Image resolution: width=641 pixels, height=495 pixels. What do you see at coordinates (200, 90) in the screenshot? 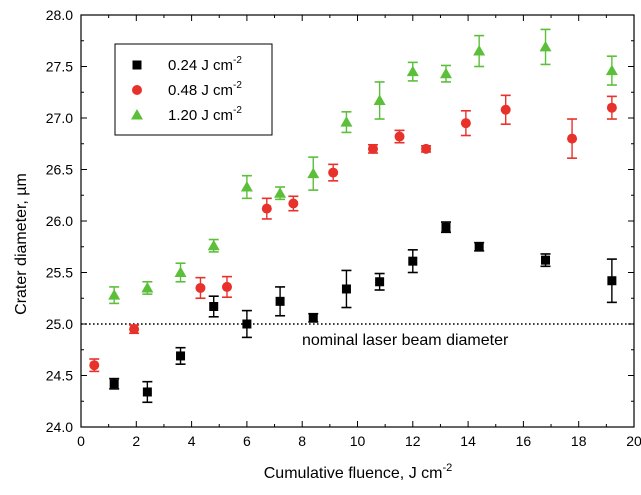
I see `legend-label-main: 0.48 J cm` at bounding box center [200, 90].